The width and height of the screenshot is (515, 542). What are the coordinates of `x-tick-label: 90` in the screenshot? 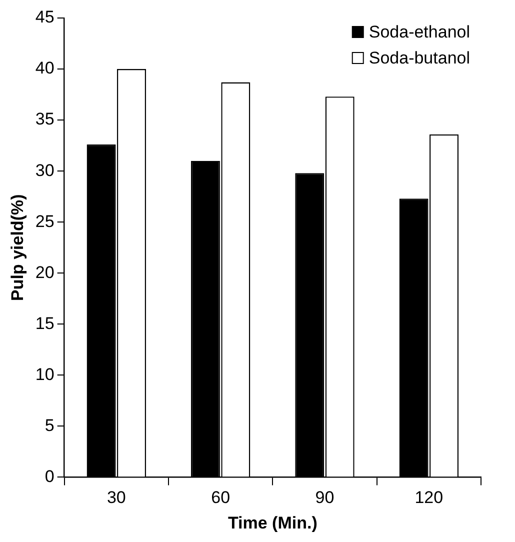 It's located at (324, 498).